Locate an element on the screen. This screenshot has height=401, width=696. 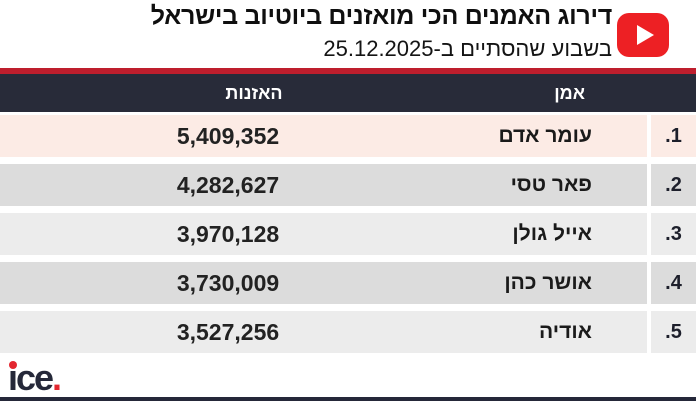
rank-cell: .5 is located at coordinates (673, 332).